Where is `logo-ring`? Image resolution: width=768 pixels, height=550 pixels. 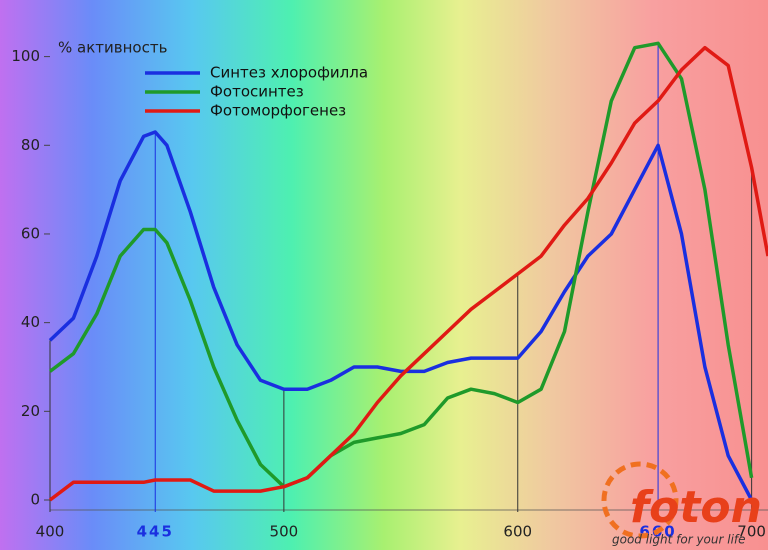
logo-ring is located at coordinates (640, 500).